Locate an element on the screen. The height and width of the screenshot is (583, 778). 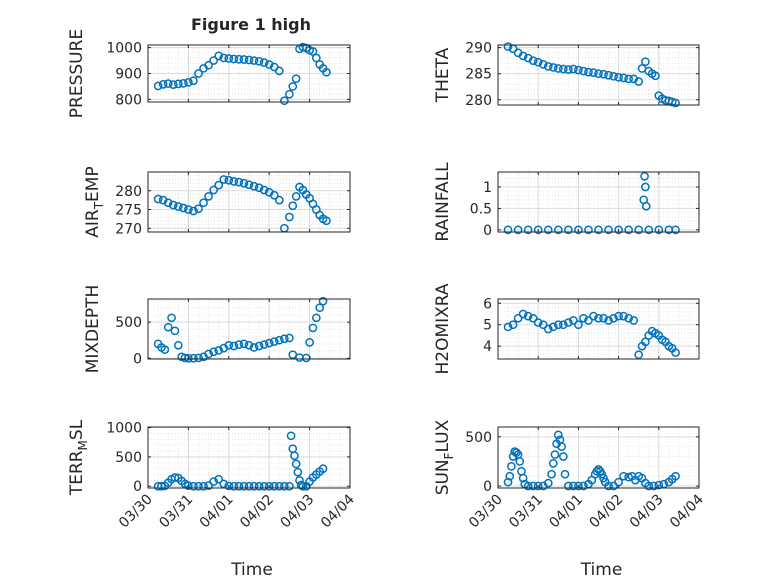
y-tick-label: 1000 is located at coordinates (124, 429).